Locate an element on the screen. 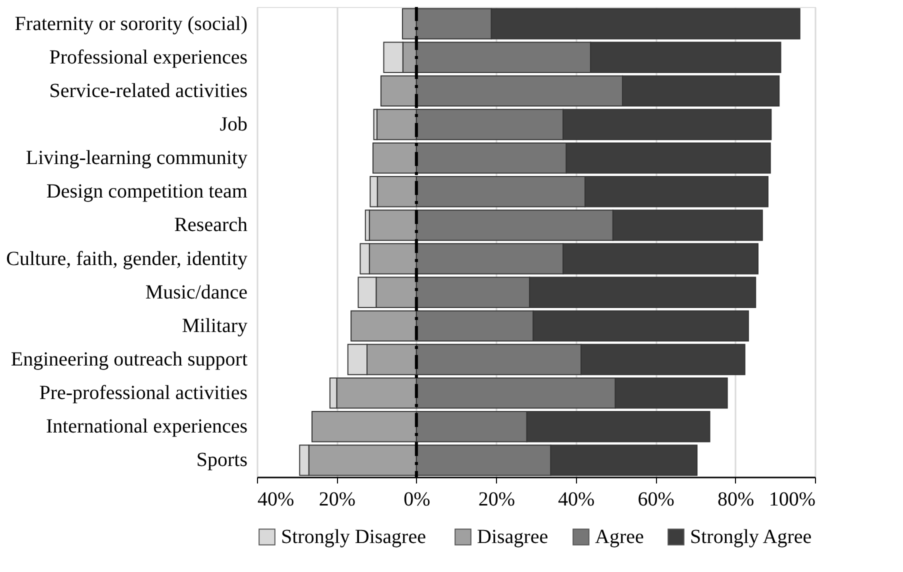  legend-label: Agree is located at coordinates (619, 537).